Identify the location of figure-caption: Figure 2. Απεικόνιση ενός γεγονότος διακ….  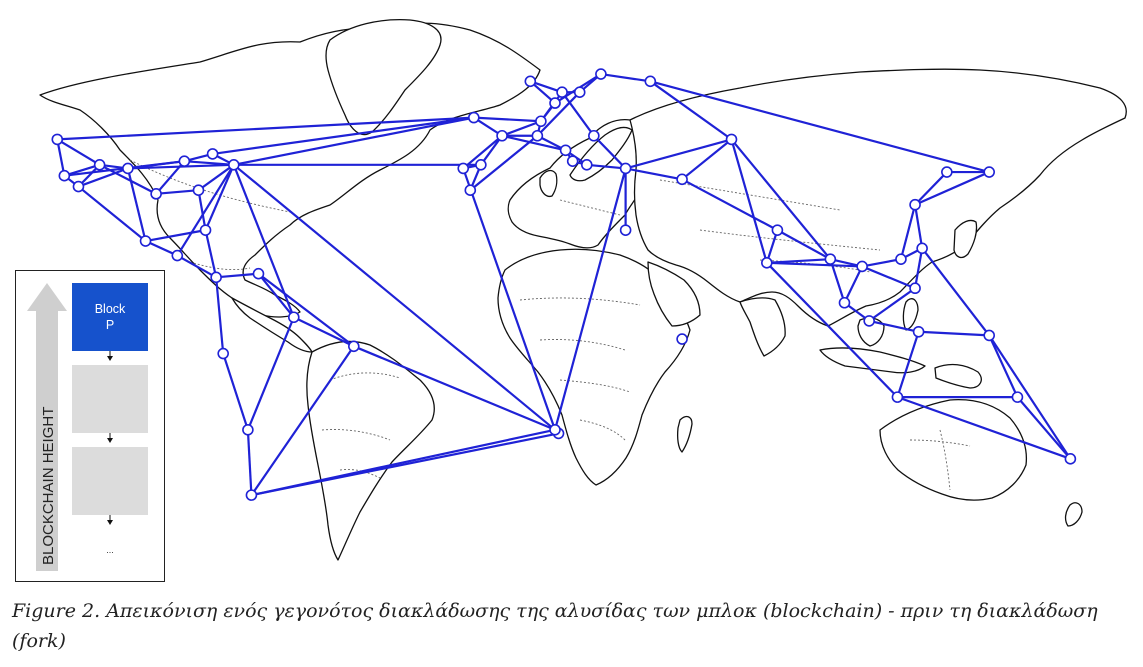
(555, 626).